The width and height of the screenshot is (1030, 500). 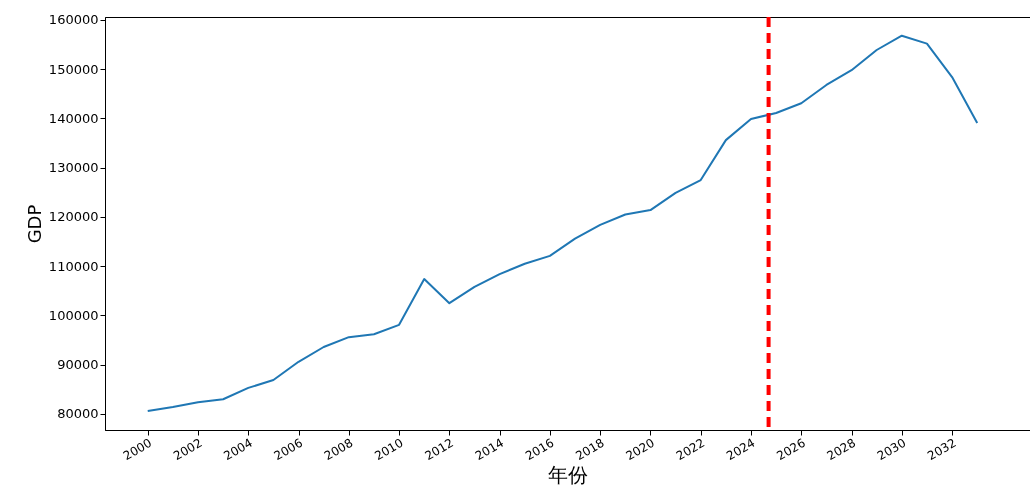 I want to click on y-tick-label: 120000, so click(x=73, y=217).